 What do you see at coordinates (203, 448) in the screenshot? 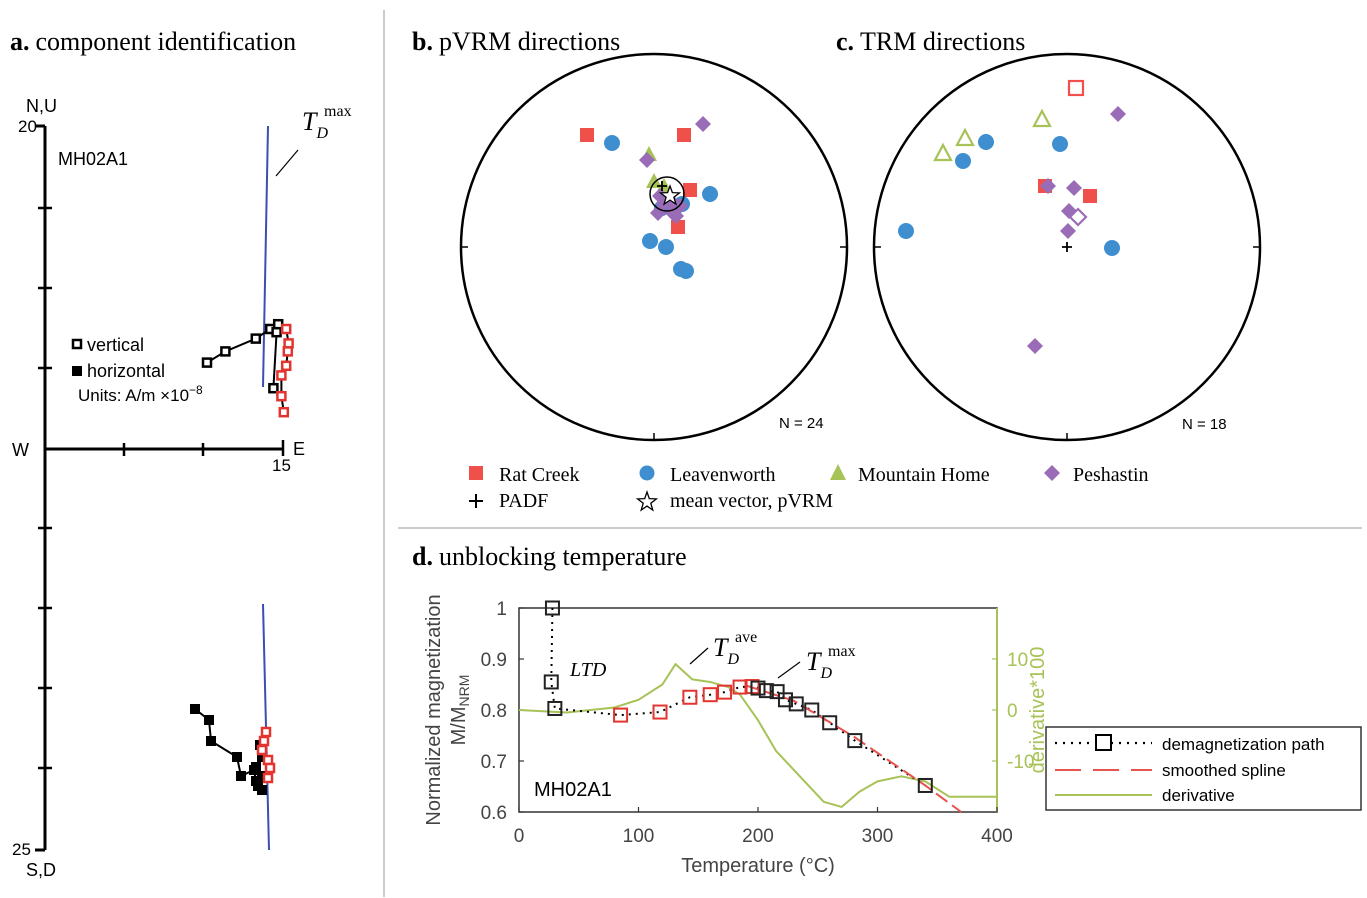
I see `zijderveld-x-ticks` at bounding box center [203, 448].